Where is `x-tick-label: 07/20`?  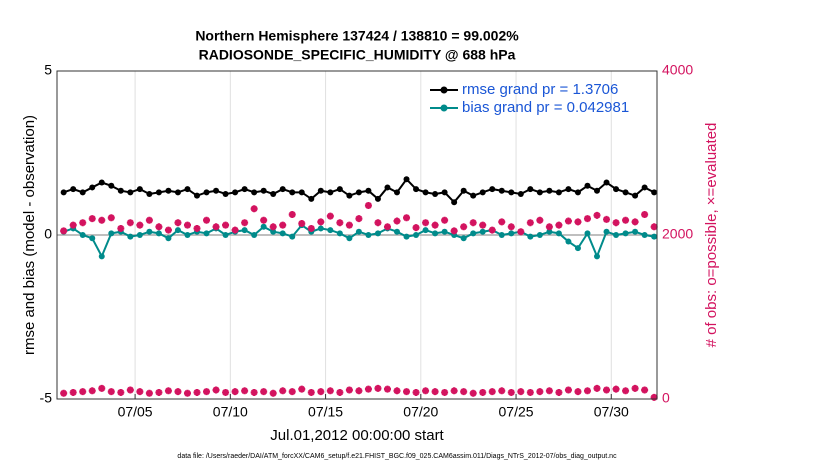
x-tick-label: 07/20 is located at coordinates (420, 412).